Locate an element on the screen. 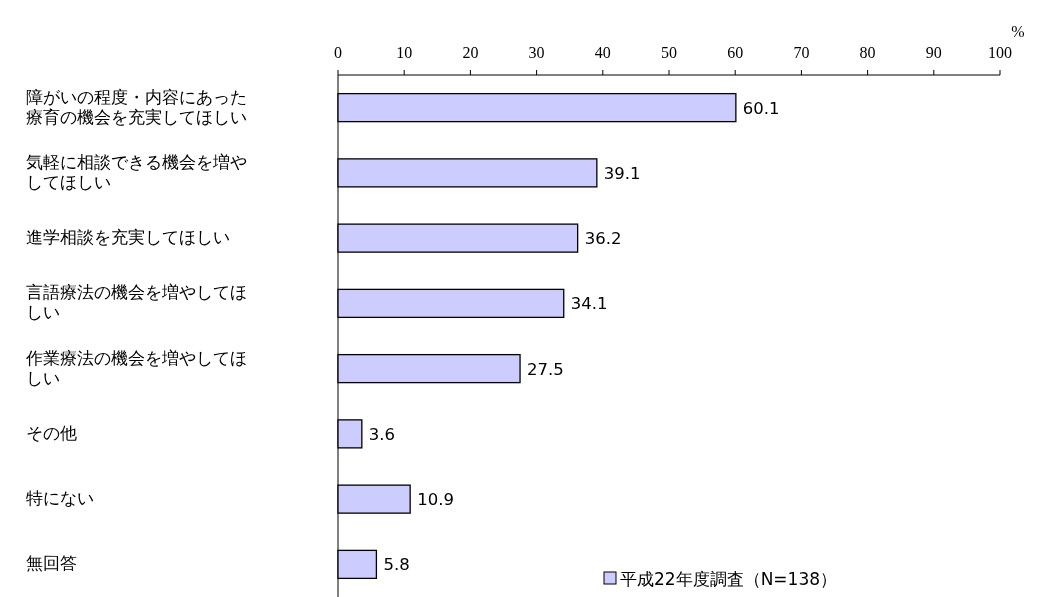 Image resolution: width=1037 pixels, height=597 pixels. y-tick-label: 無回答 is located at coordinates (52, 564).